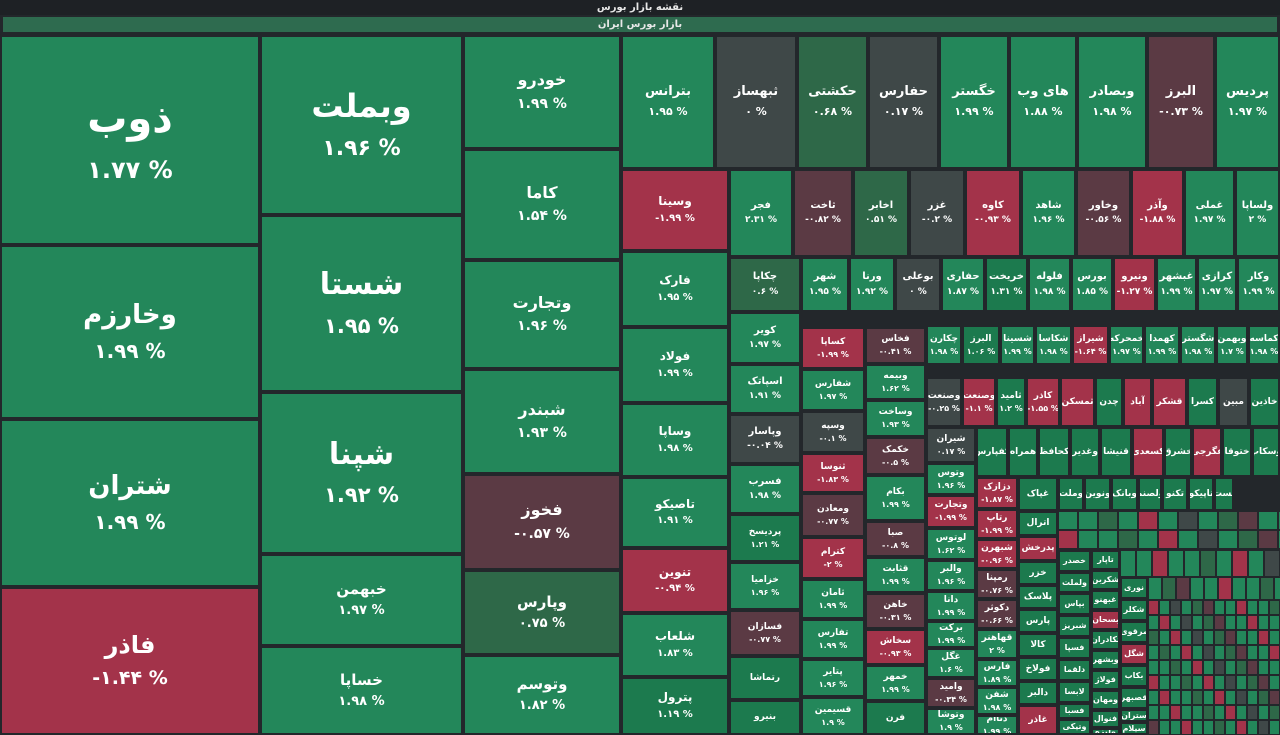 This screenshot has width=1280, height=735. Describe the element at coordinates (1126, 345) in the screenshot. I see `treemap-tile: خمحرکه ۱.۹۷ %` at that location.